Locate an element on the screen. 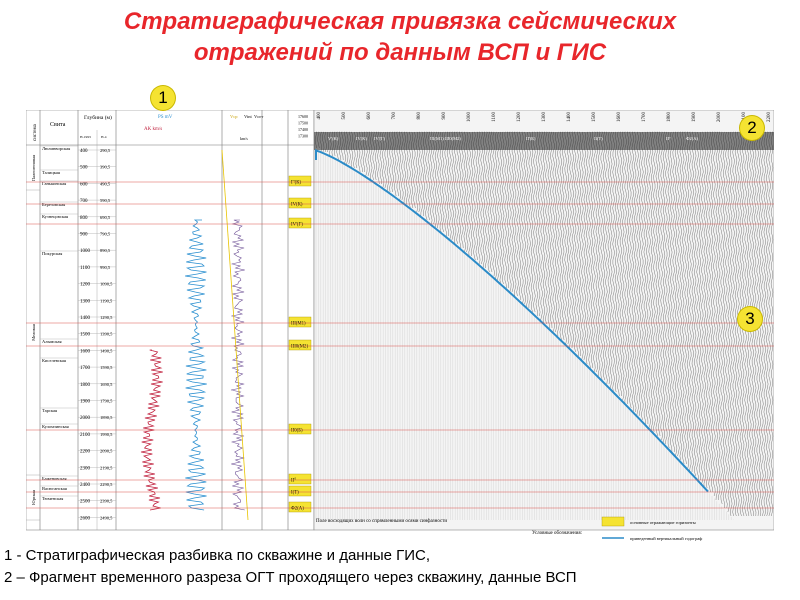 Image resolution: width=800 pixels, height=600 pixels. depth-label: 1900 is located at coordinates (85, 402).